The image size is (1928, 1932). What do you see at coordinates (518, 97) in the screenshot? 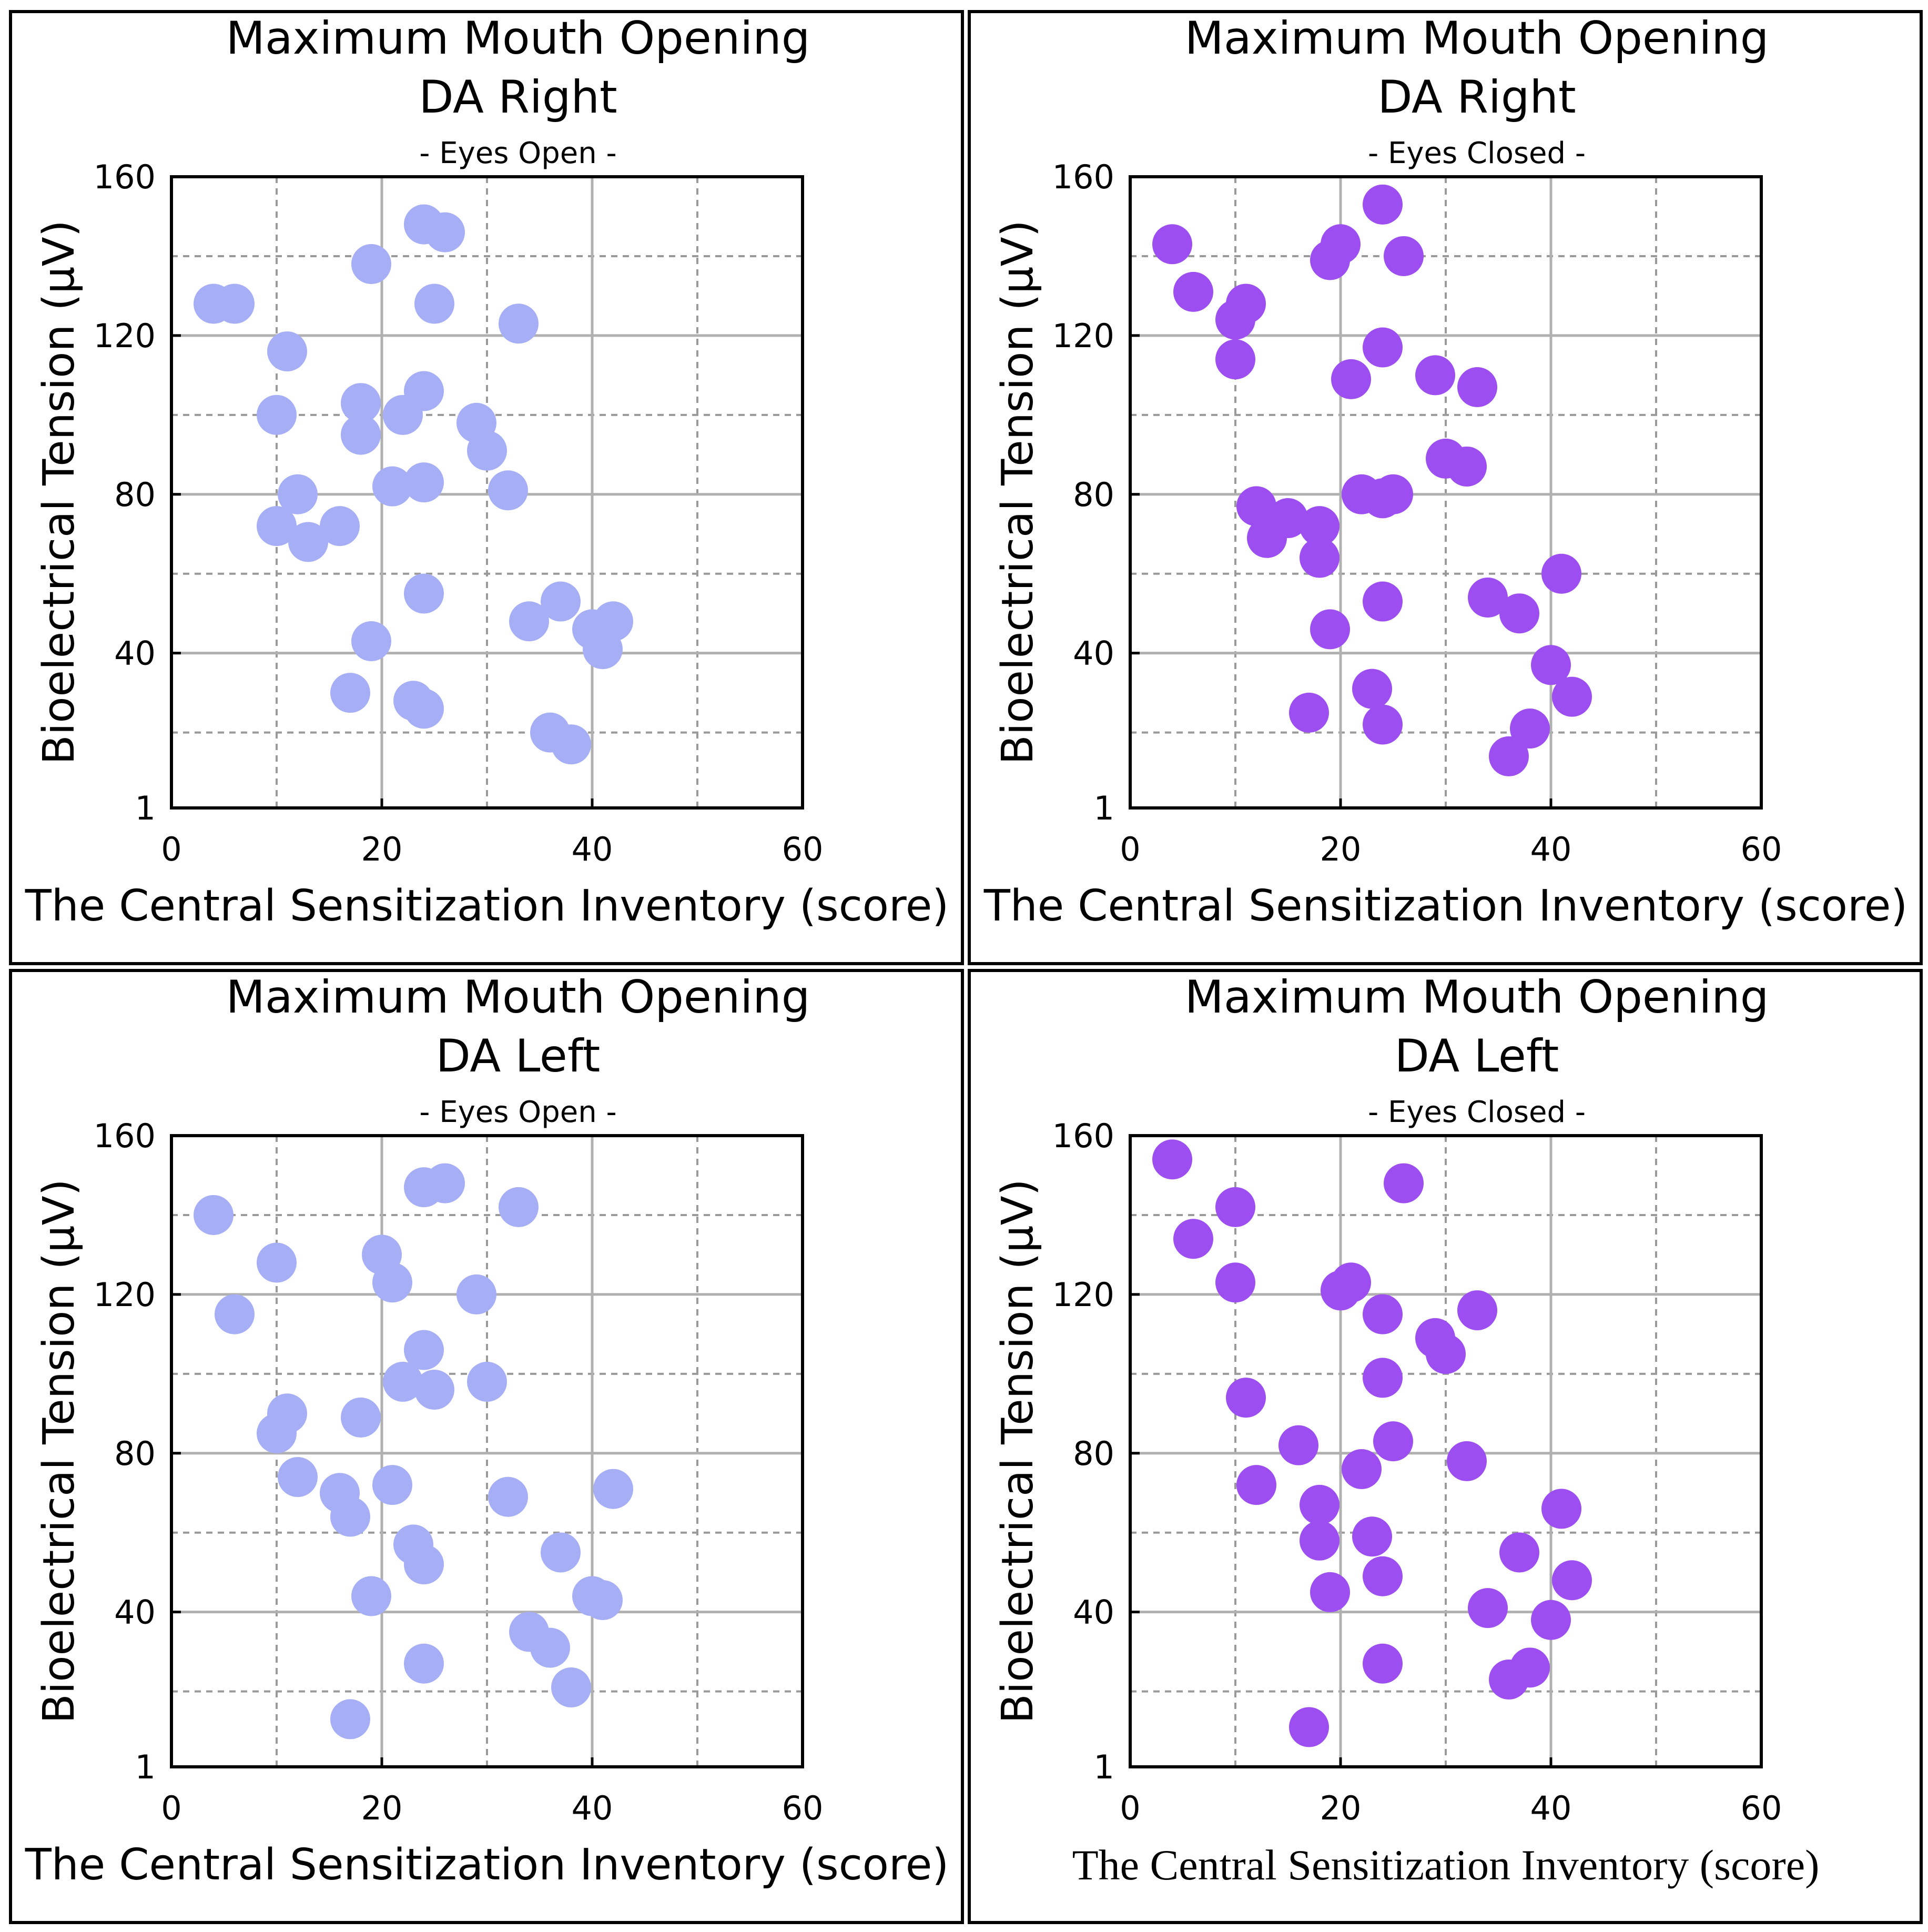
I see `chart-subtitle: DA Right` at bounding box center [518, 97].